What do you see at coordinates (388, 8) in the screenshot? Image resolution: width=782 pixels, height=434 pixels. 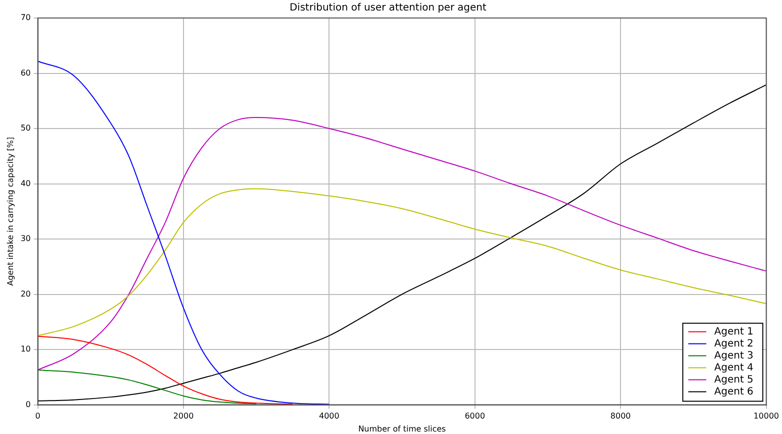 I see `chart-title: Distribution of user attention per agent` at bounding box center [388, 8].